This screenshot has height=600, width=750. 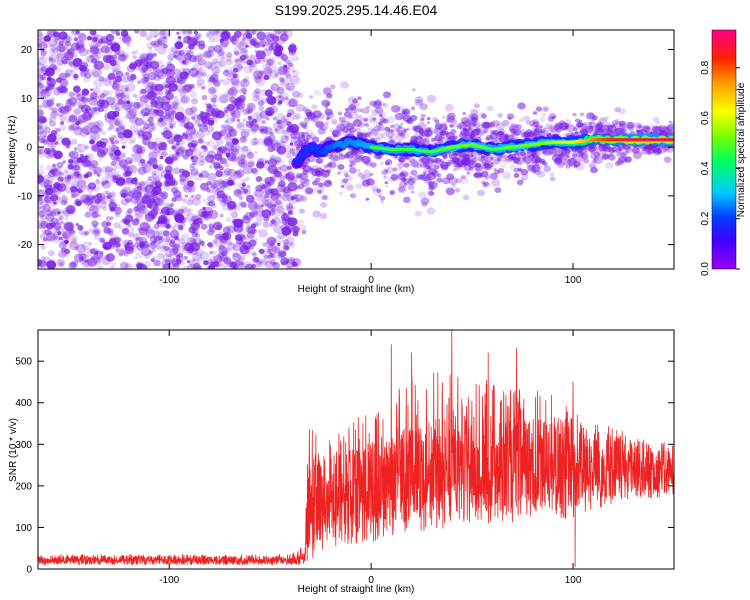 What do you see at coordinates (705, 168) in the screenshot?
I see `colorbar-tick-label: 0.4` at bounding box center [705, 168].